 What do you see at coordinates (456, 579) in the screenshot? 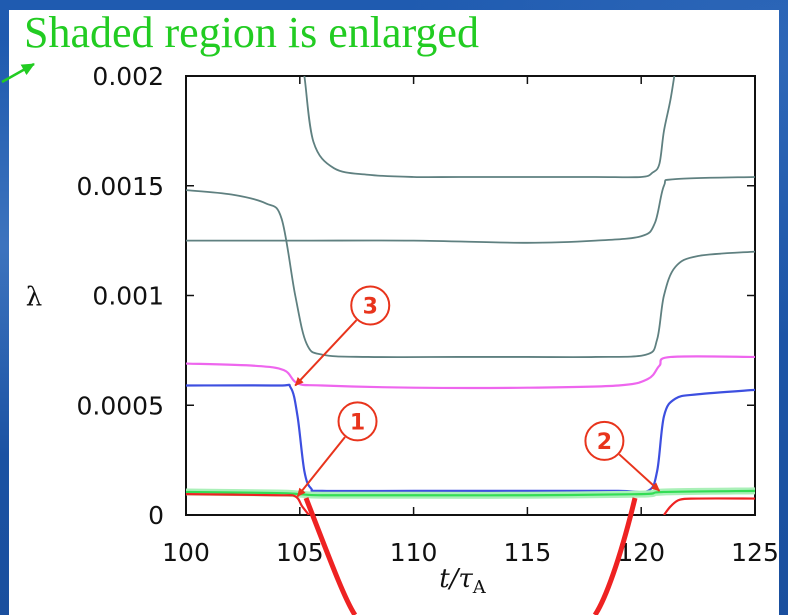
I see `x-axis-label-main: t/τ` at bounding box center [456, 579].